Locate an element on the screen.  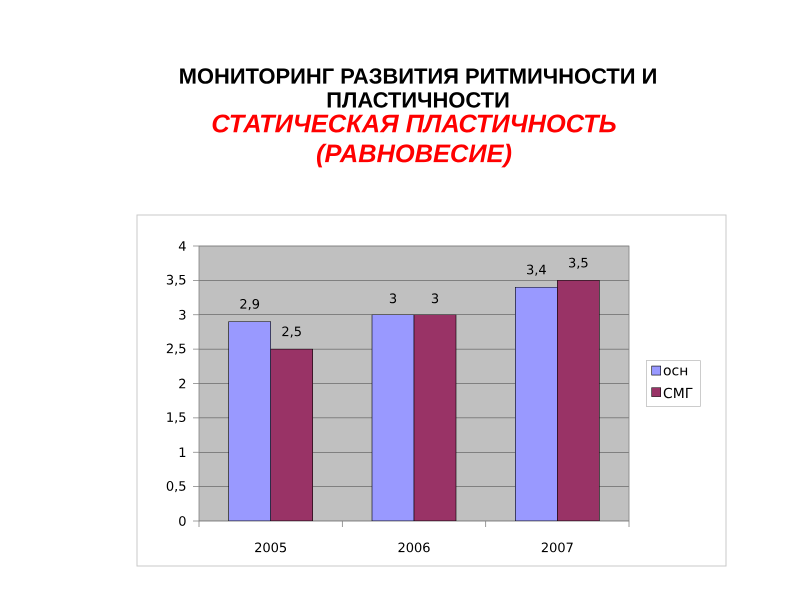
data-label: 3,4 is located at coordinates (536, 270).